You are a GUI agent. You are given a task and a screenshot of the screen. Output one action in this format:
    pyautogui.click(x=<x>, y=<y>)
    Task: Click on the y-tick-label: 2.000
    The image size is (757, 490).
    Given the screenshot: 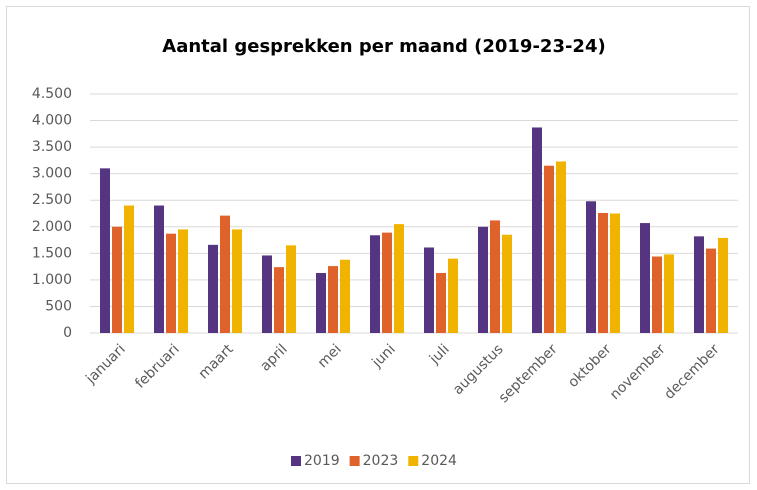 What is the action you would take?
    pyautogui.click(x=52, y=227)
    